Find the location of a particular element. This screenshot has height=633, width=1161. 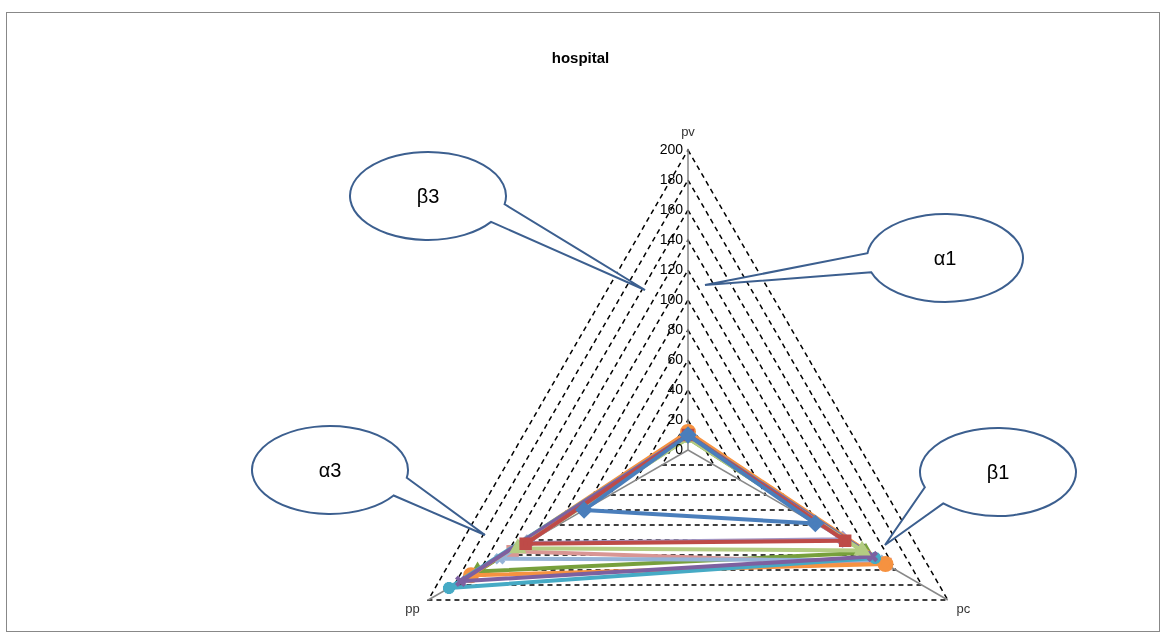

y-tick-label: 0 is located at coordinates (679, 448).